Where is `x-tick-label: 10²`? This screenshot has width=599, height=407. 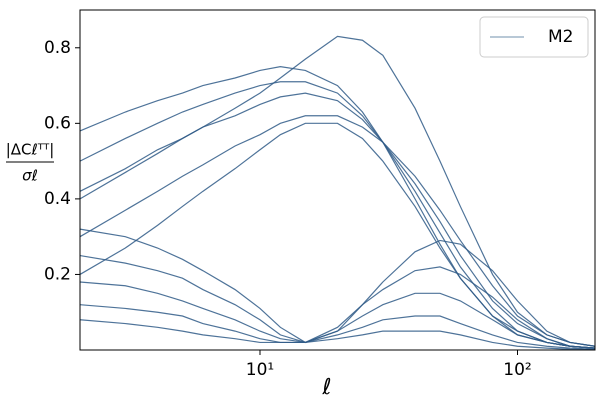
x-tick-label: 10² is located at coordinates (517, 370).